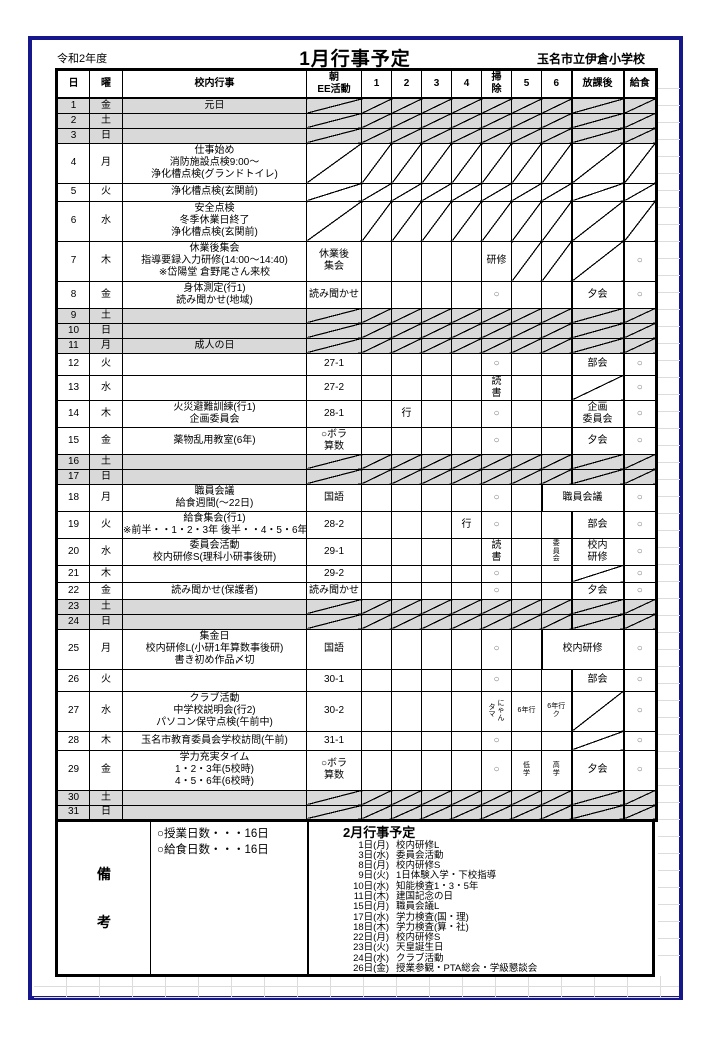 This screenshot has height=1040, width=720. What do you see at coordinates (356, 797) in the screenshot?
I see `table-row: 30 土` at bounding box center [356, 797].